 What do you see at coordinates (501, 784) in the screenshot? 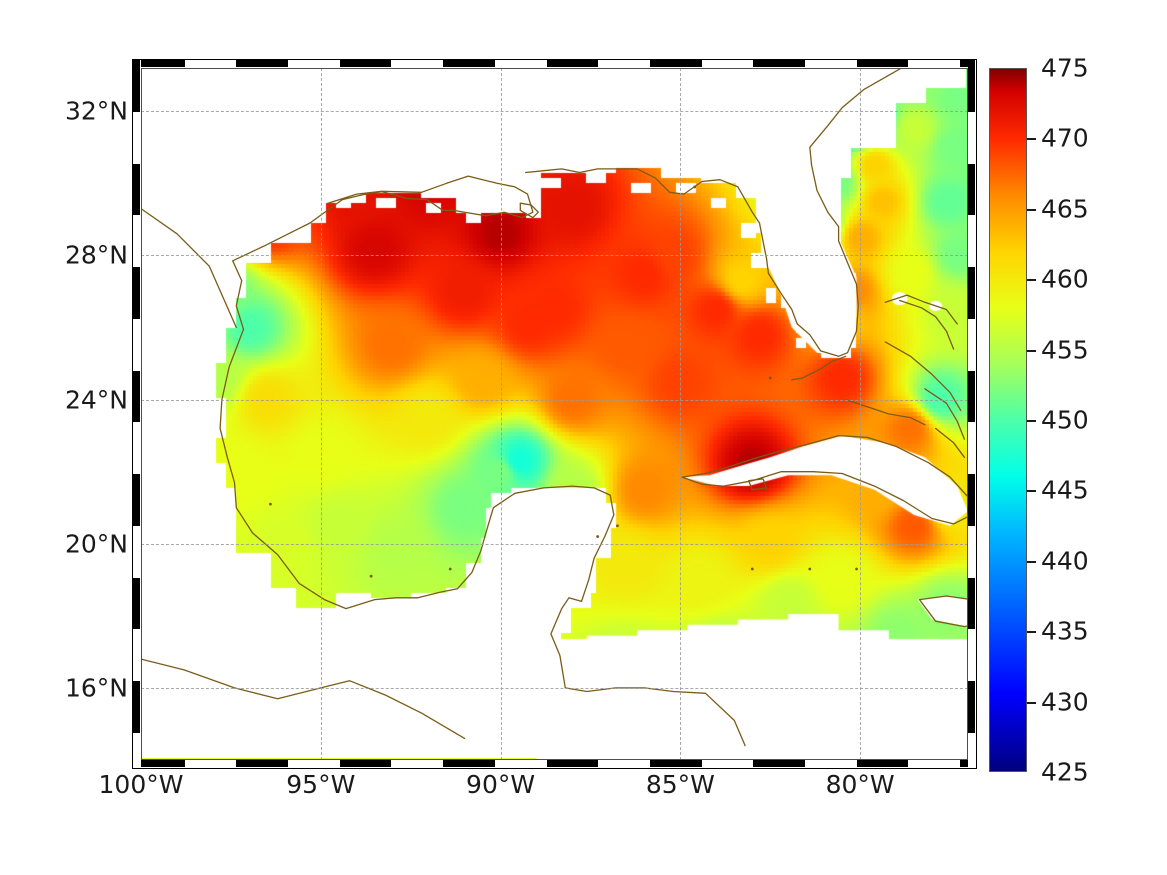
I see `x-tick-label: 90°W` at bounding box center [501, 784].